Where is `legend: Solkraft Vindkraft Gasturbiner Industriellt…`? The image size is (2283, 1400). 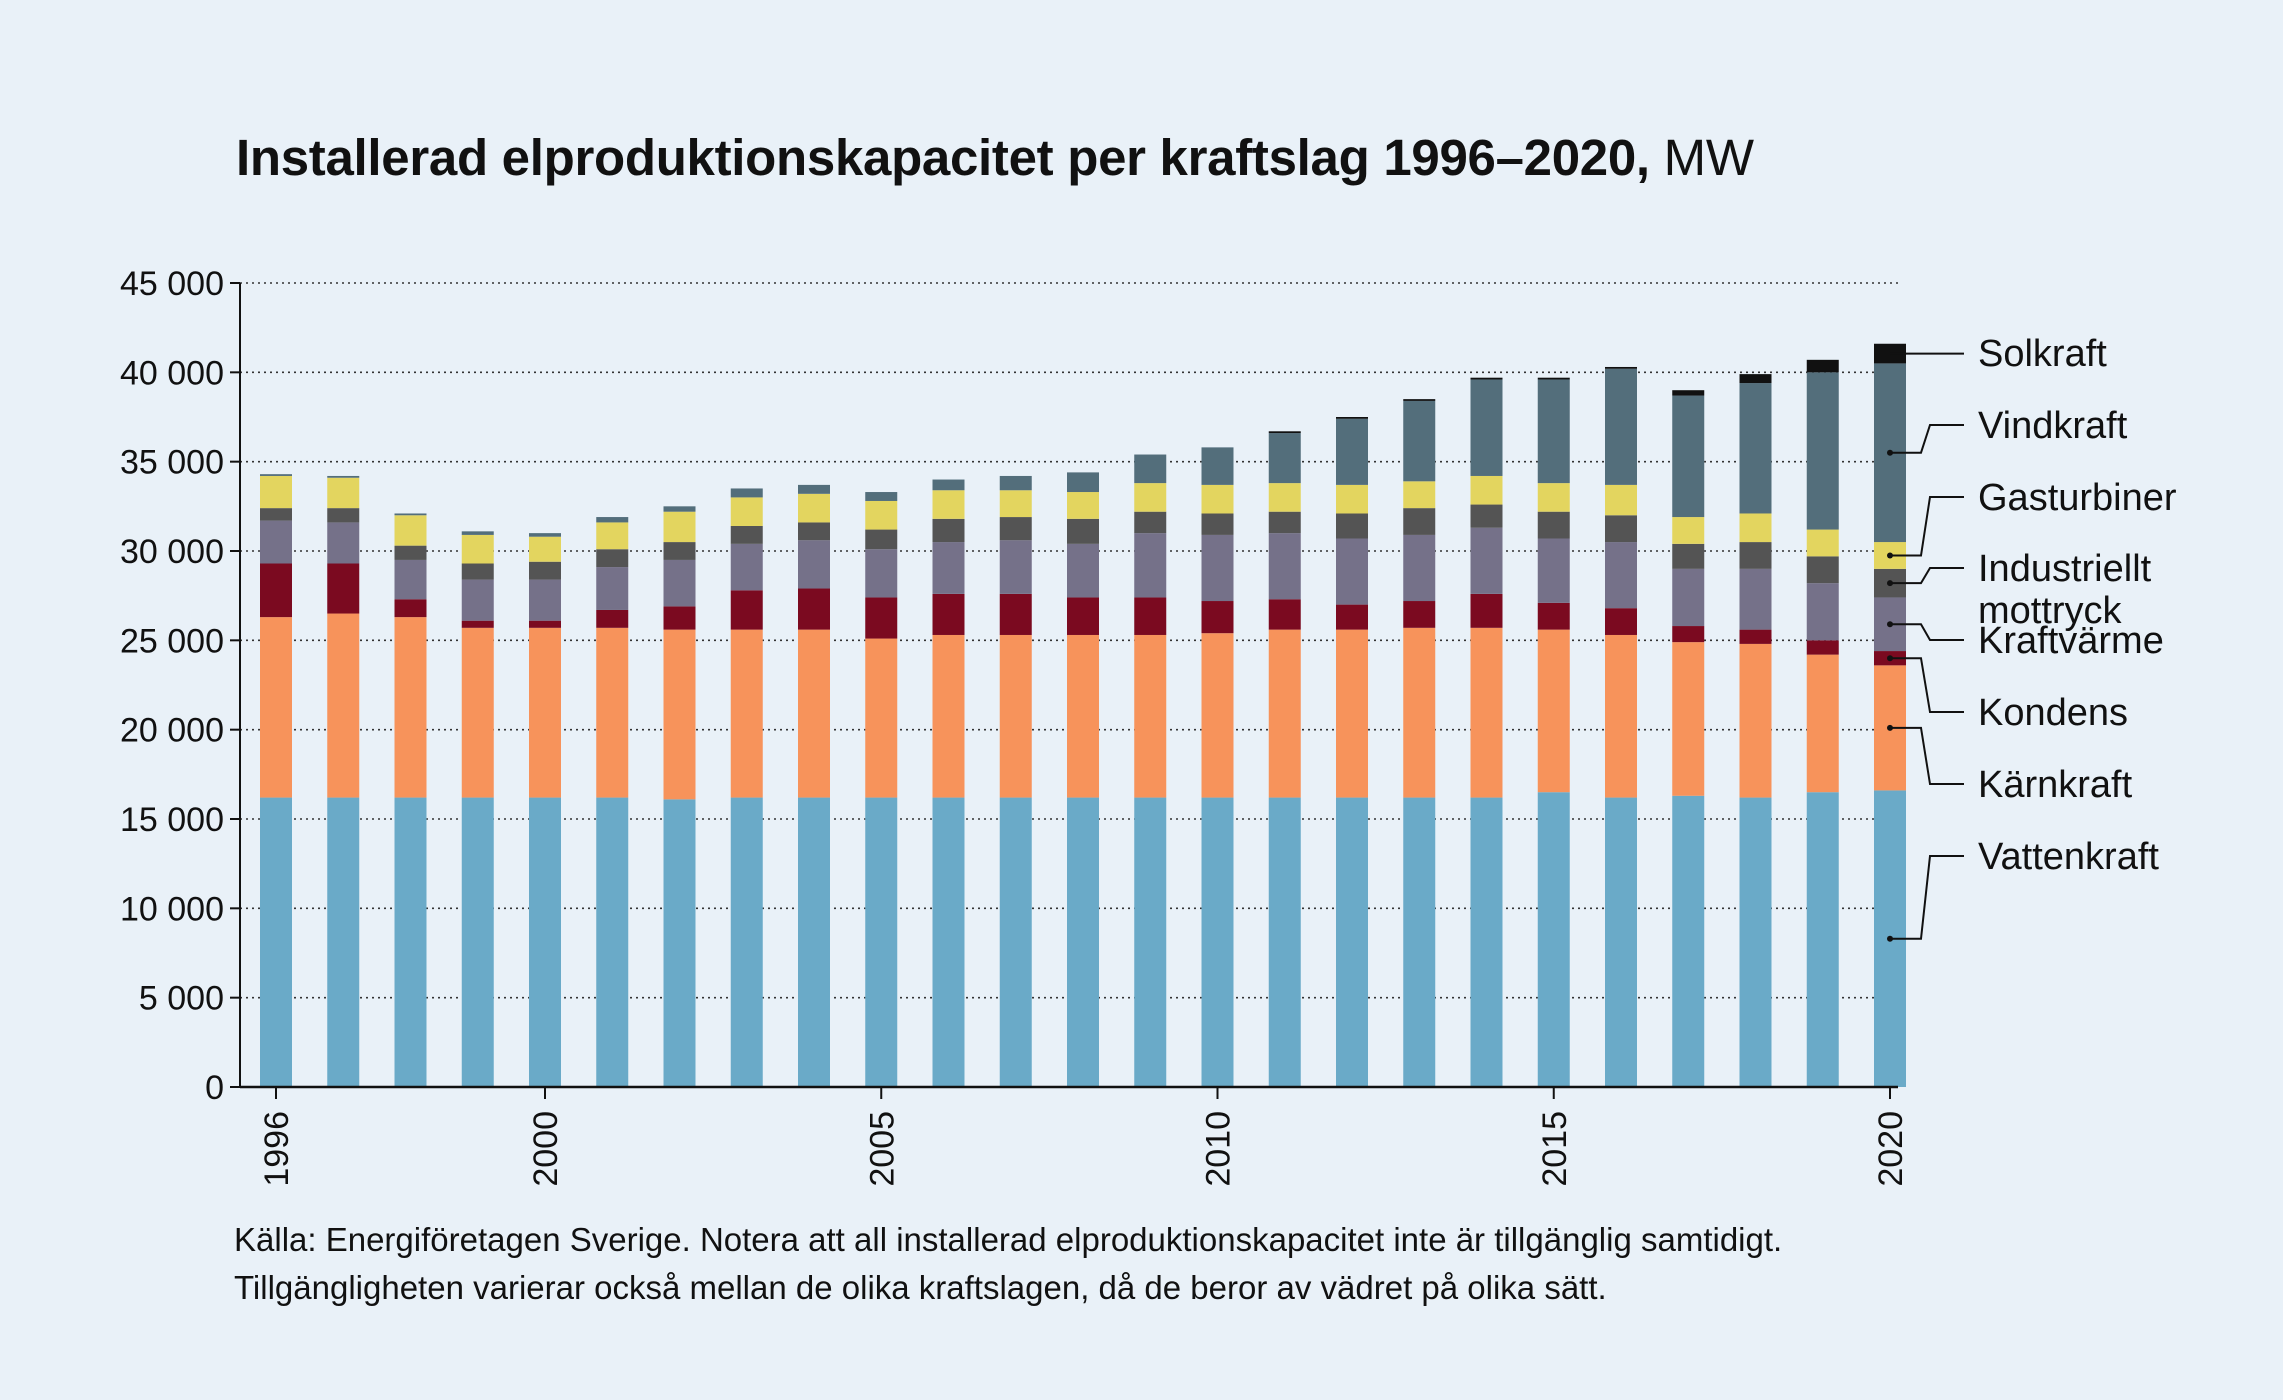
legend: Solkraft Vindkraft Gasturbiner Industriellt… is located at coordinates (2032, 637).